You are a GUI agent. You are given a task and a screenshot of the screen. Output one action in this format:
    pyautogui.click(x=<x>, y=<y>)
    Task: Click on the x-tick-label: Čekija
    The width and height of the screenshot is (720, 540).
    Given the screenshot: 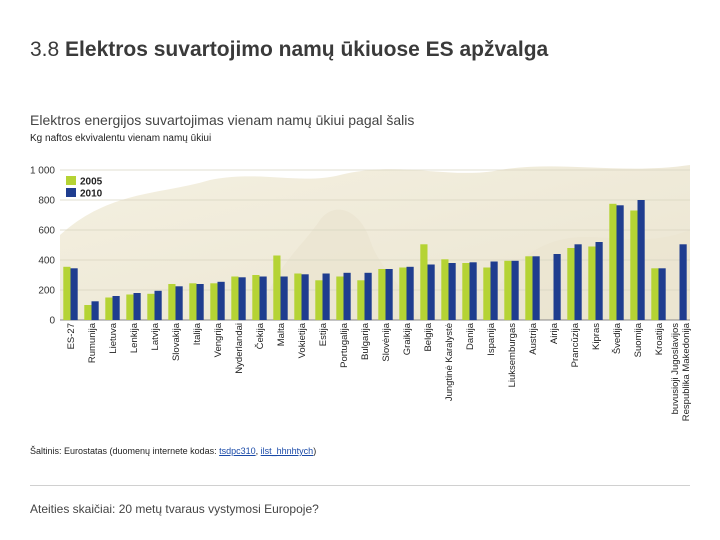 What is the action you would take?
    pyautogui.click(x=260, y=335)
    